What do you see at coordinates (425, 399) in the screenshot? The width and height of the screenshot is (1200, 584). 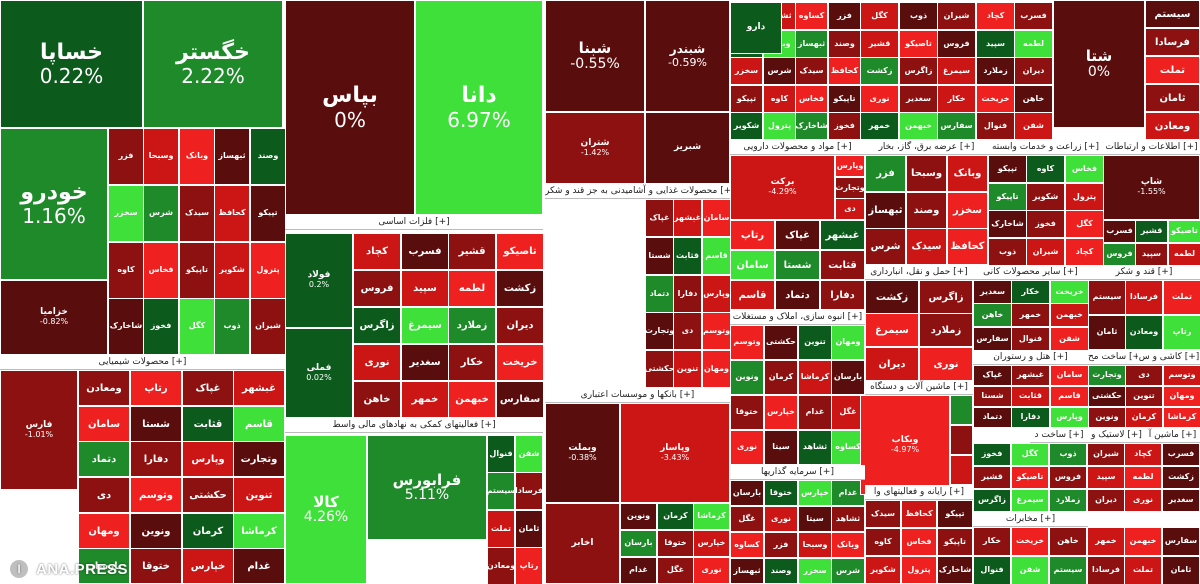 I see `treemap-cell: خمهر` at bounding box center [425, 399].